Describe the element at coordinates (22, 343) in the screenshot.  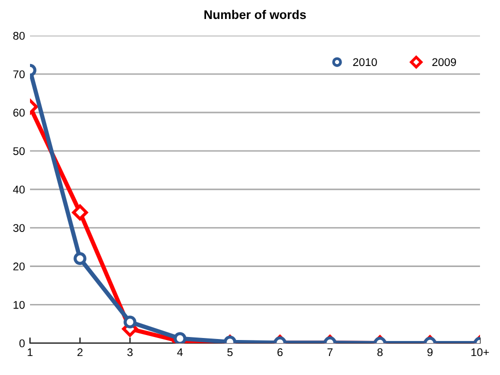
I see `y-tick-label: 0` at that location.